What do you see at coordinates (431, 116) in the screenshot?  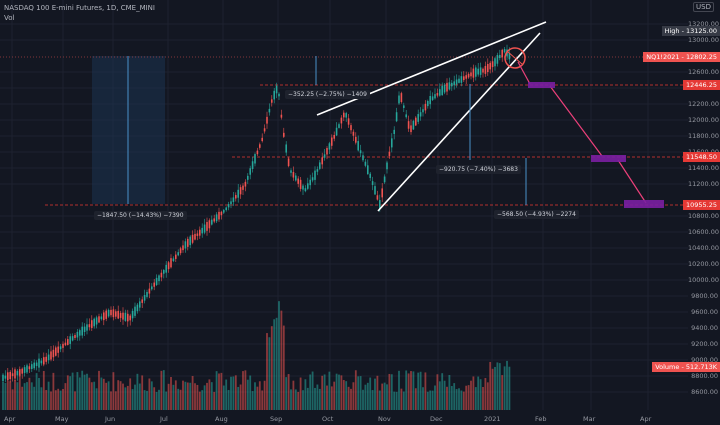 I see `rising-wedge-lines` at bounding box center [431, 116].